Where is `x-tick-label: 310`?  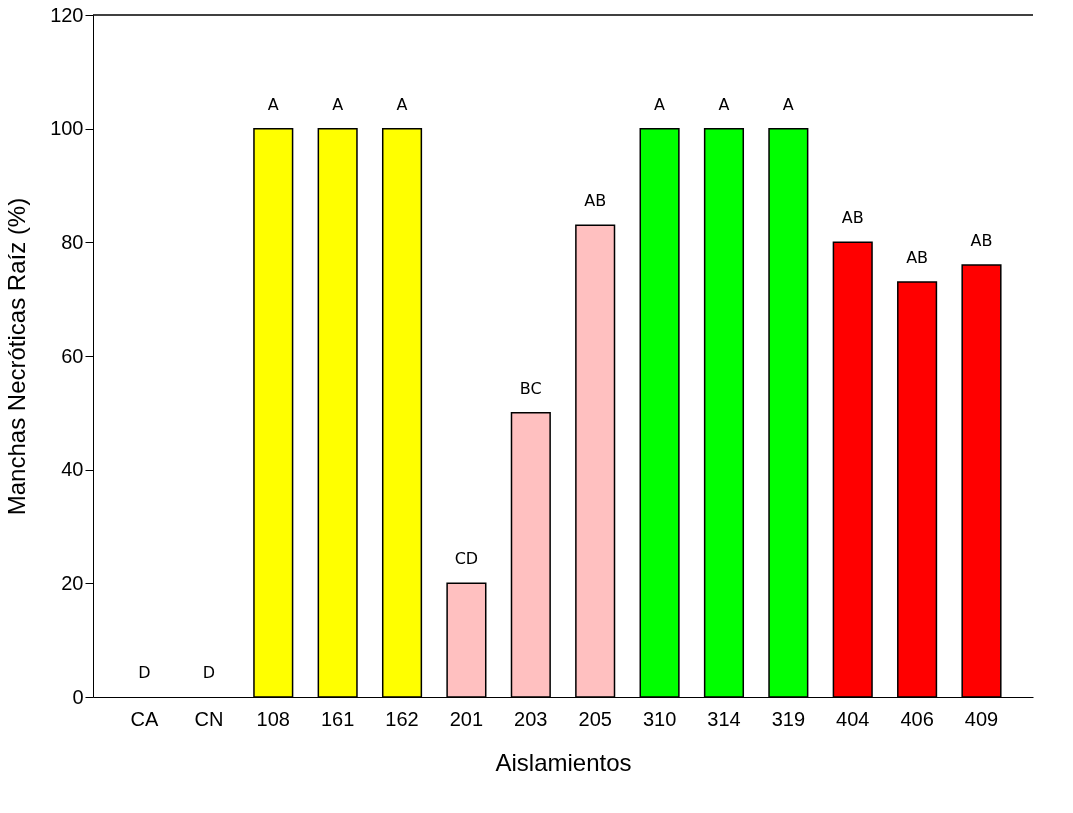 x-tick-label: 310 is located at coordinates (659, 718).